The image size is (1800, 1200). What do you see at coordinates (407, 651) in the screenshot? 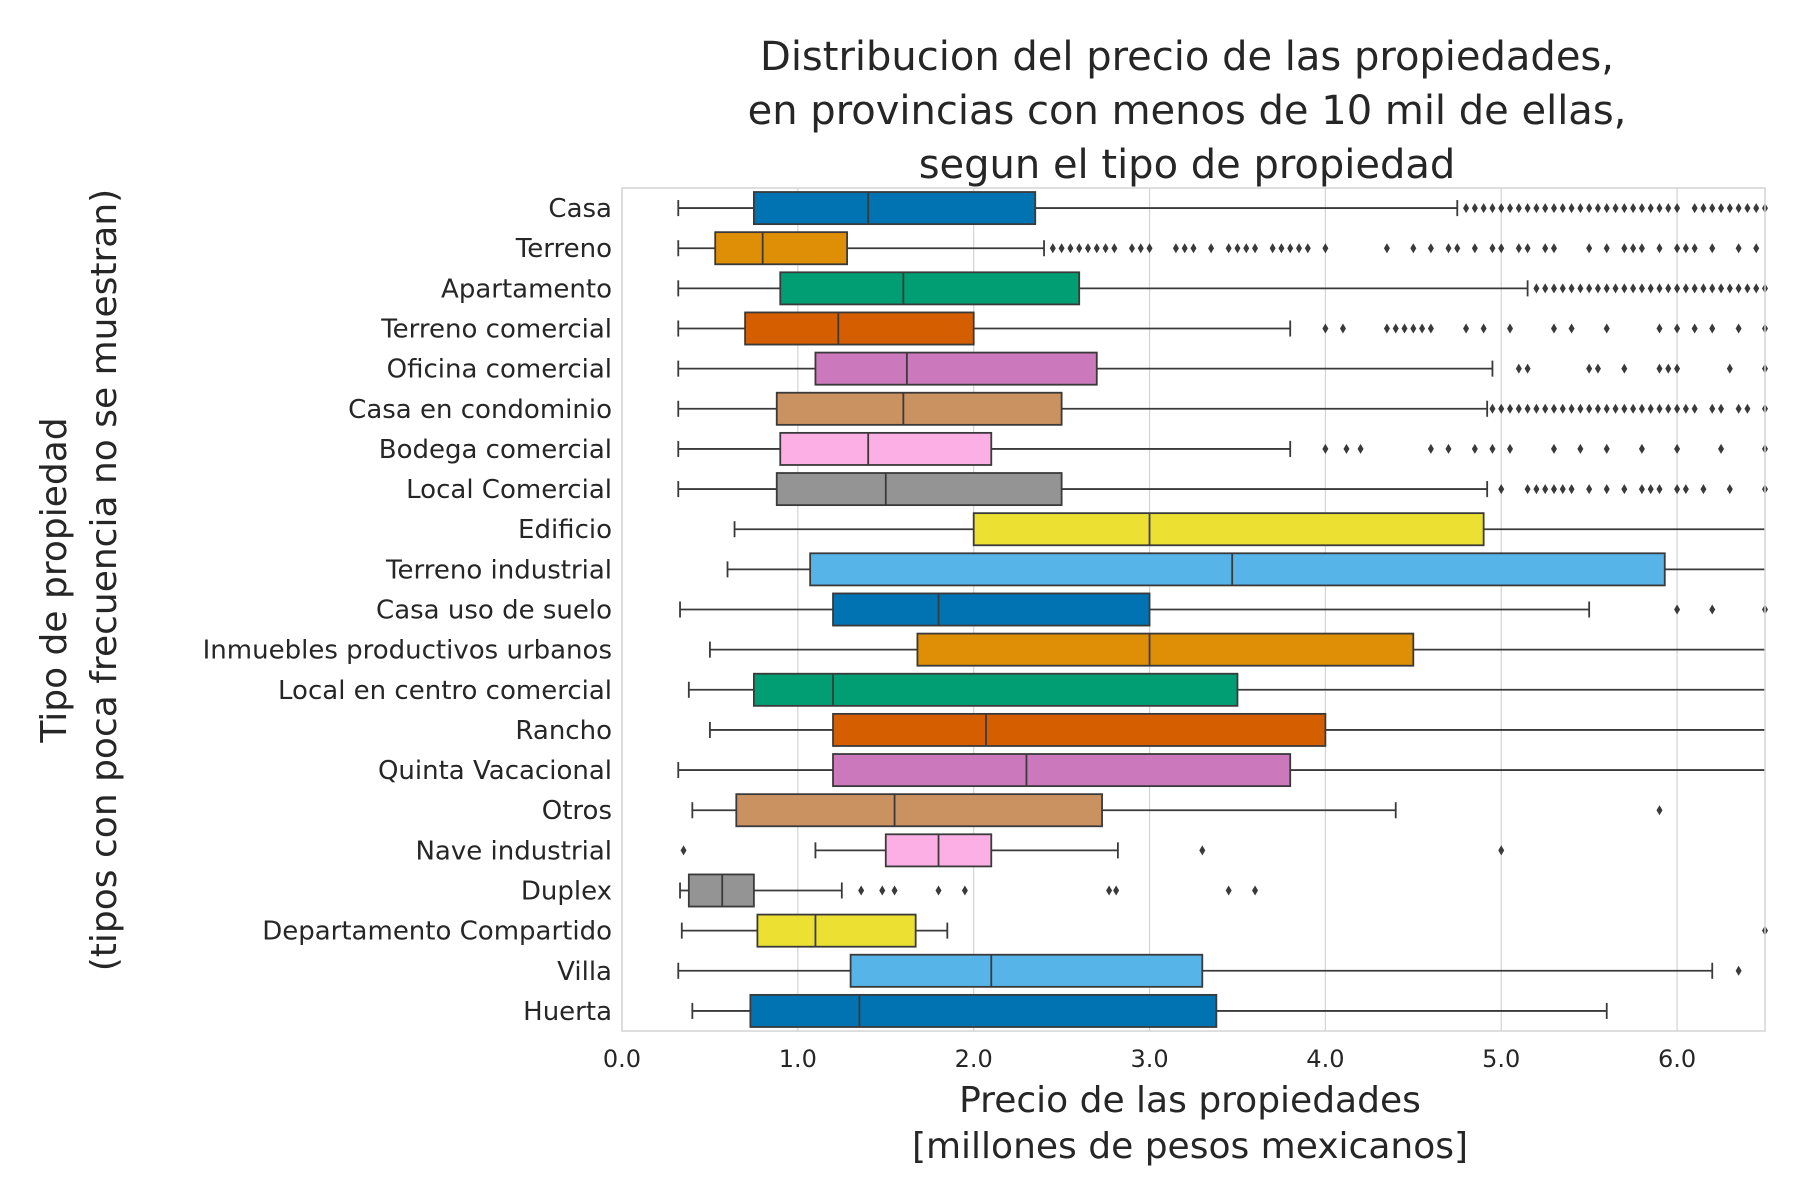
I see `category-label: Inmuebles productivos urbanos` at bounding box center [407, 651].